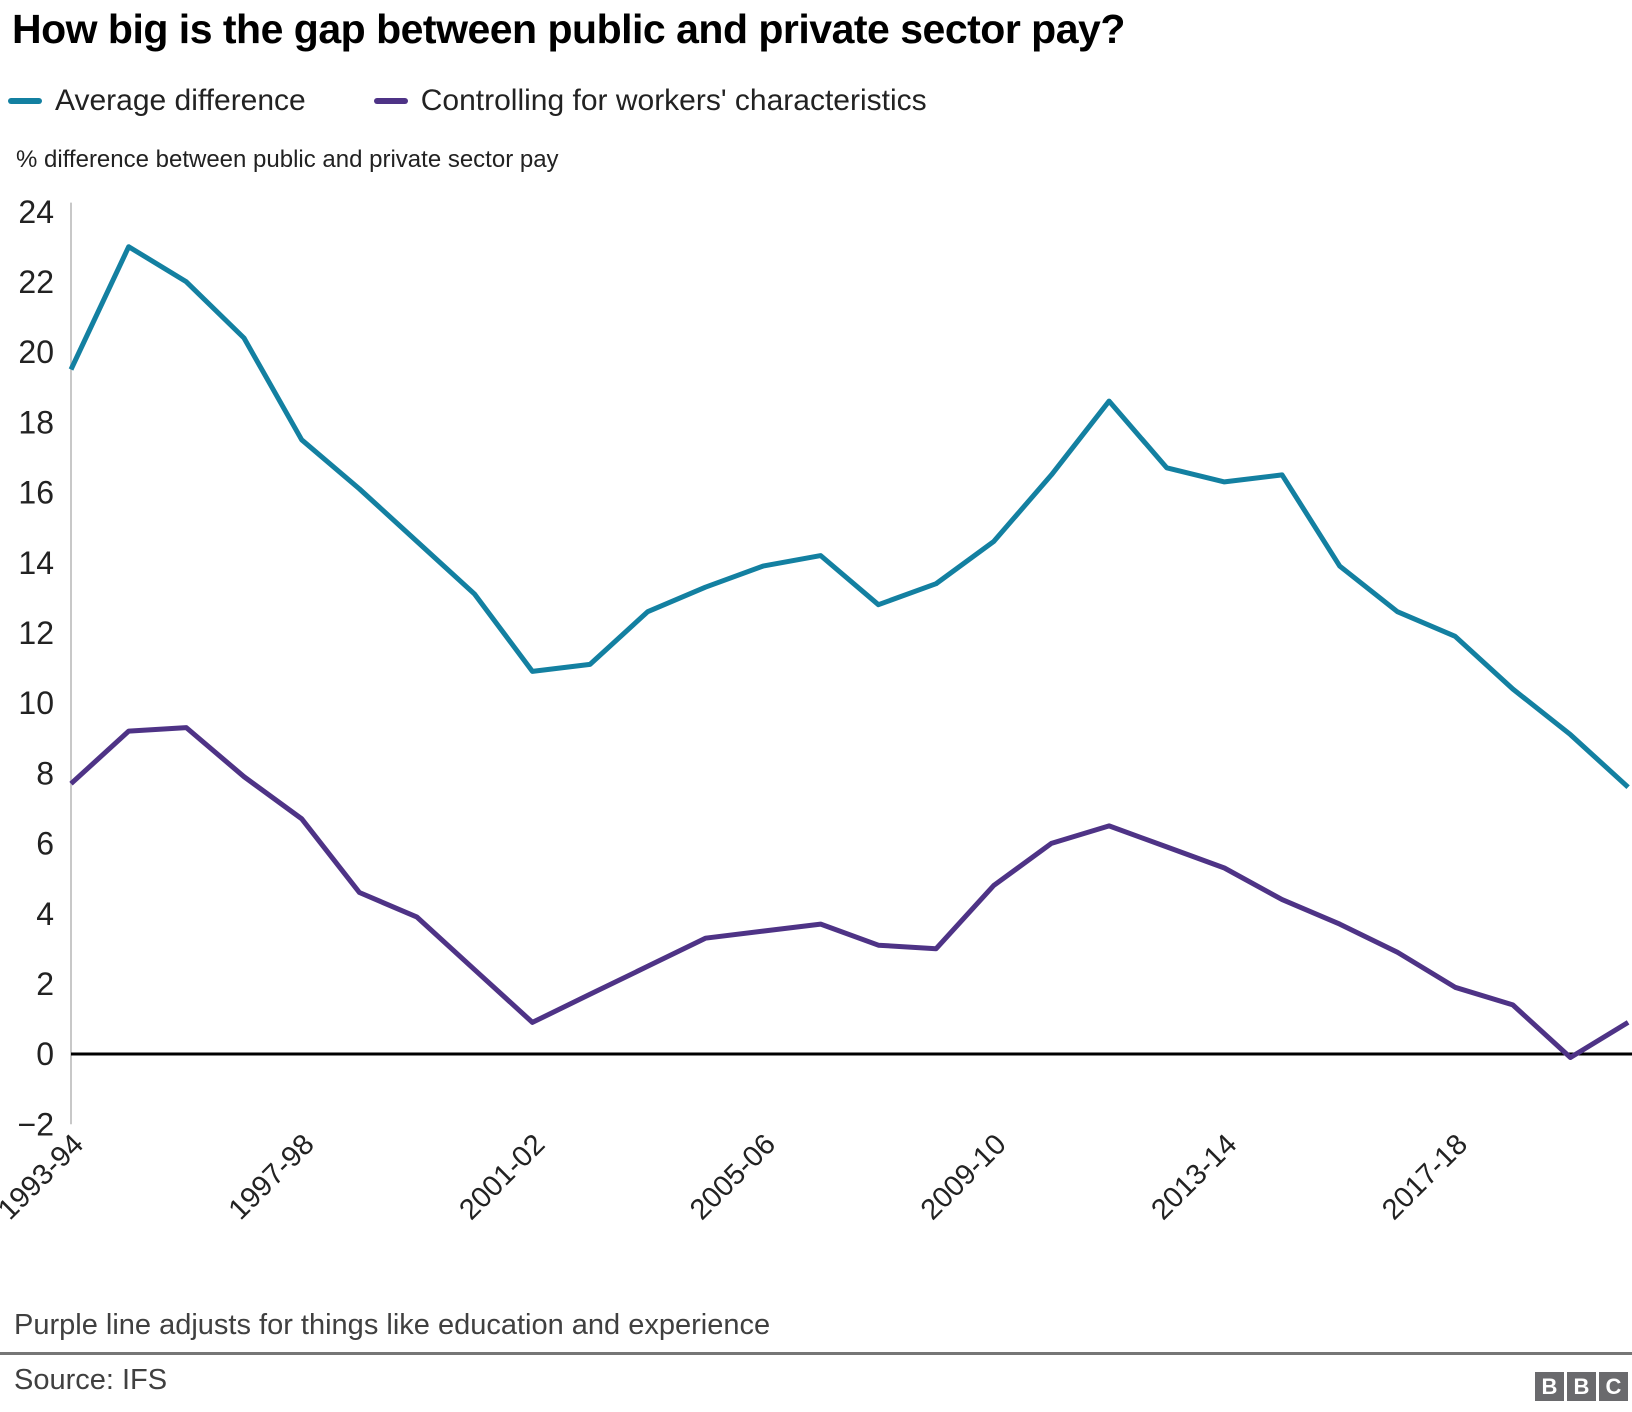 The width and height of the screenshot is (1632, 1412). Describe the element at coordinates (36, 282) in the screenshot. I see `y-tick-label: 22` at that location.